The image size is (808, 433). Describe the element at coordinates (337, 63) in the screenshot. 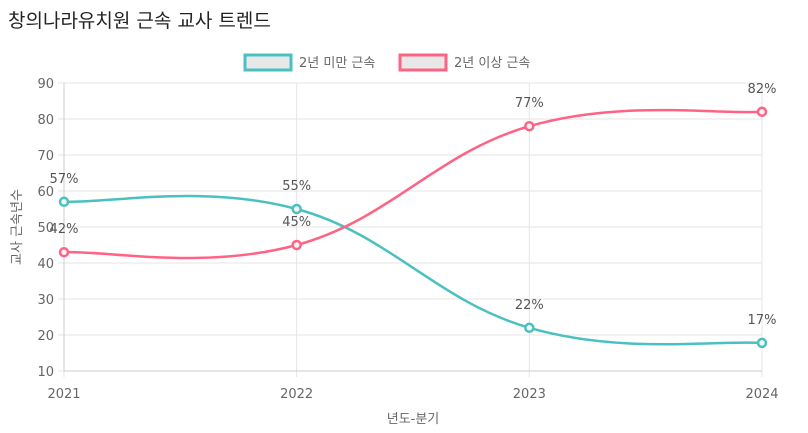

I see `legend-label: 2년 미만 근속` at that location.